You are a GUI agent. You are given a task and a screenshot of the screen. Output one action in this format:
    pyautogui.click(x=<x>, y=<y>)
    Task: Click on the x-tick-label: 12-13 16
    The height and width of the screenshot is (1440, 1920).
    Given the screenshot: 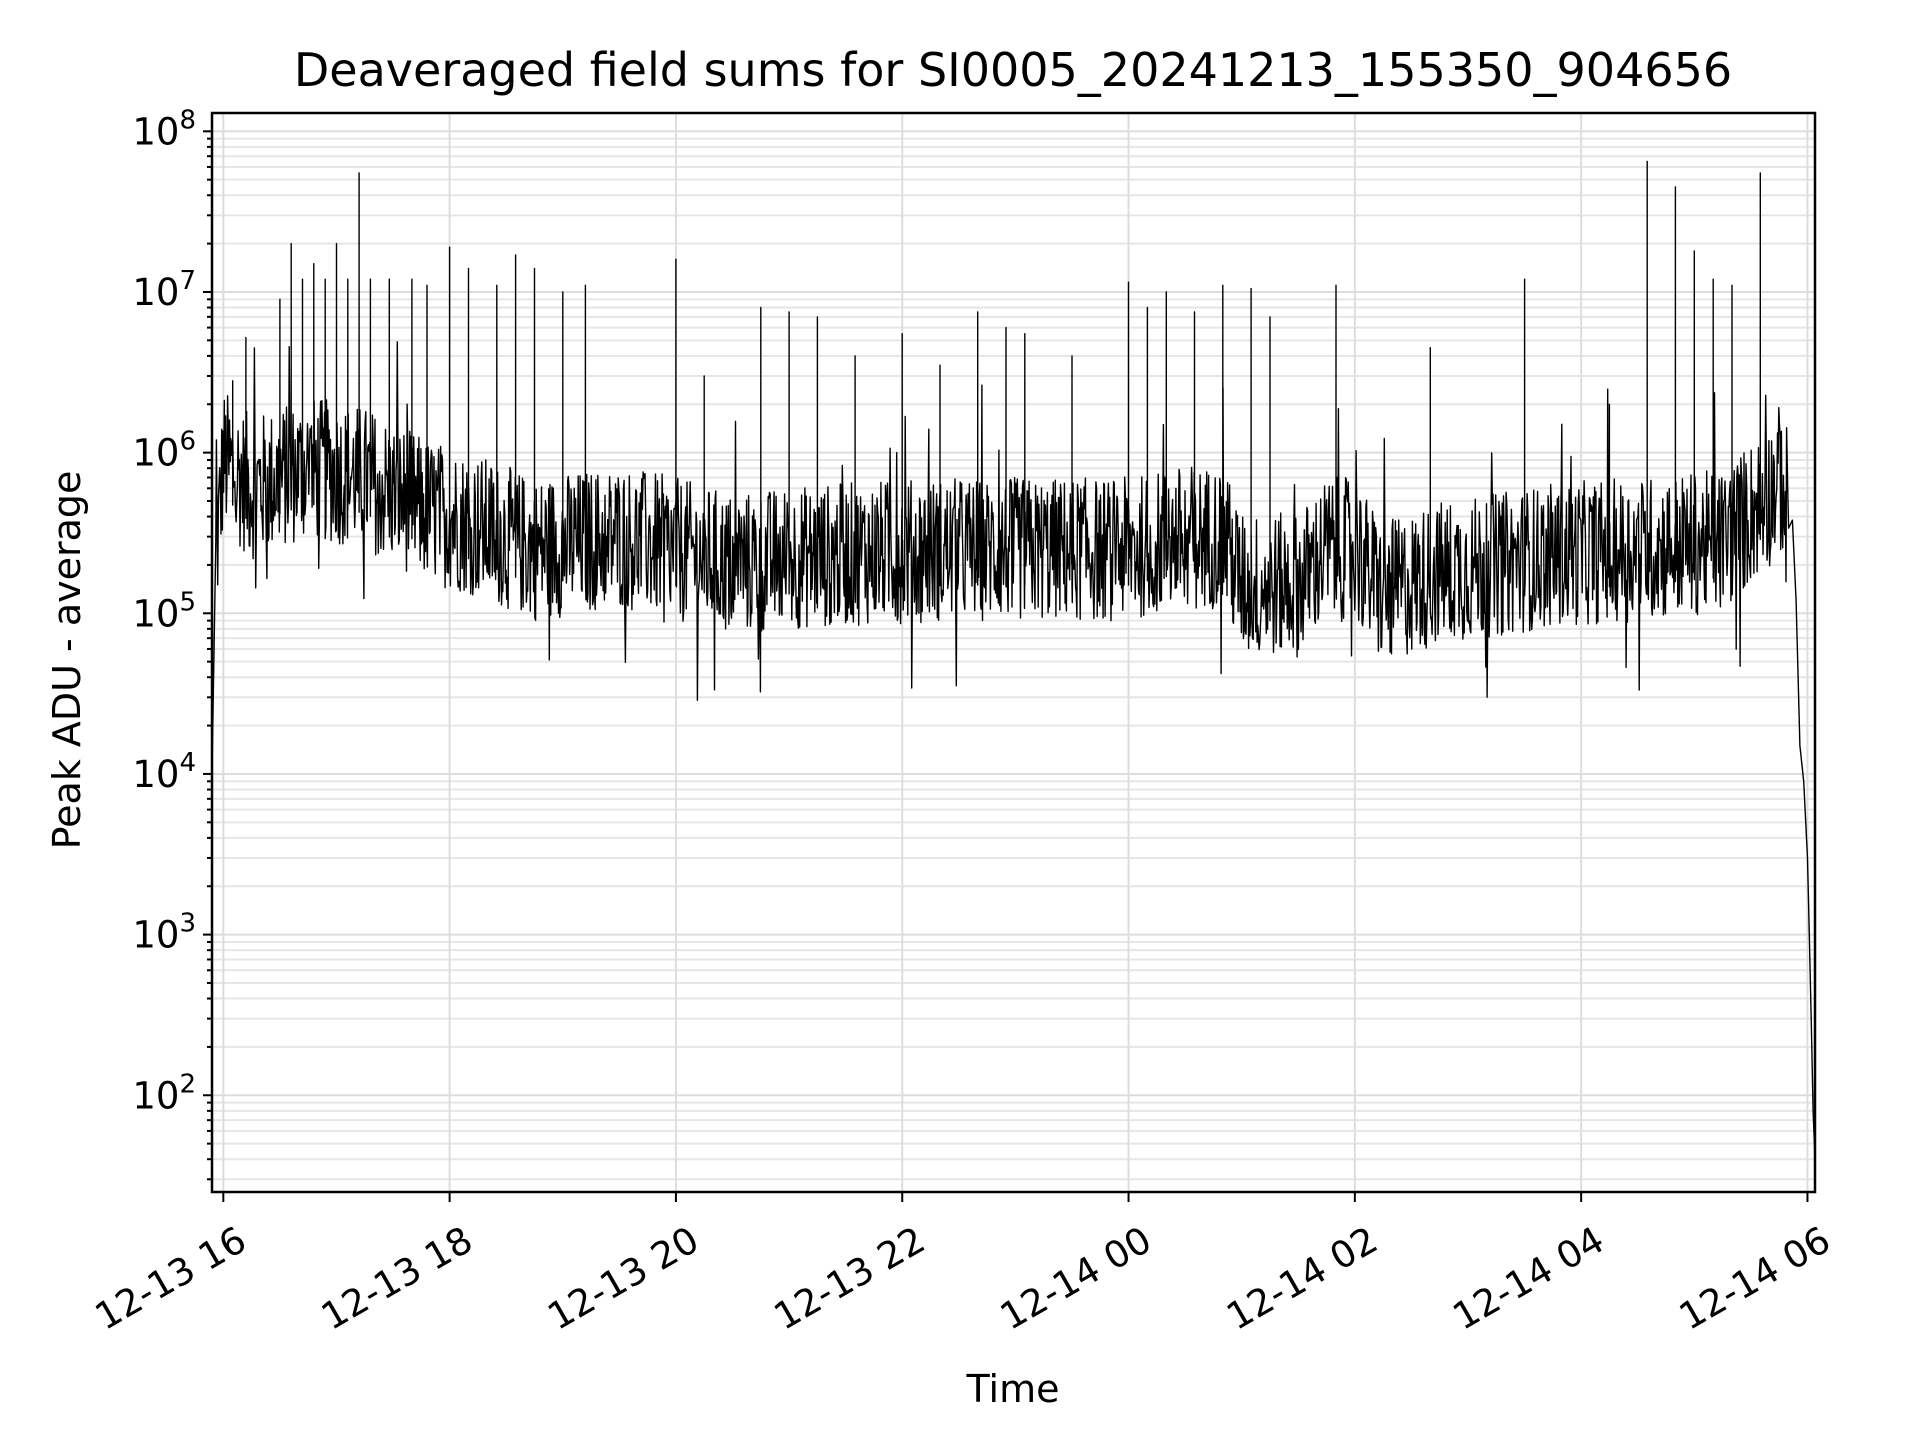 What is the action you would take?
    pyautogui.click(x=171, y=1278)
    